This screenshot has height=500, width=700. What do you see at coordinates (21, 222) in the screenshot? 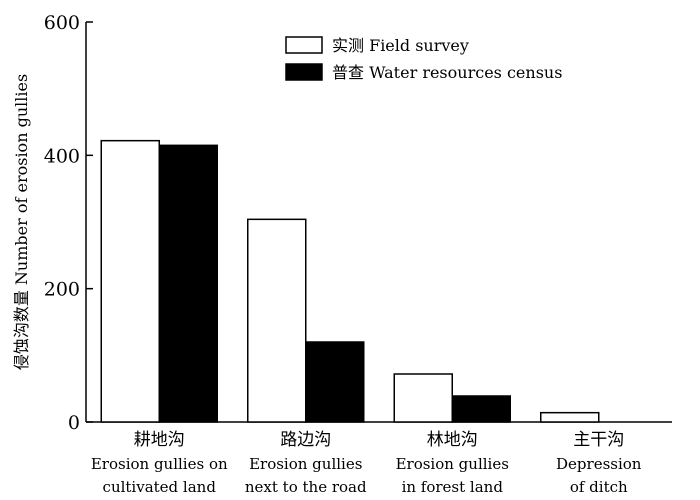
I see `y-axis-label: 侵蚀沟数量 Number of erosion gullies` at bounding box center [21, 222].